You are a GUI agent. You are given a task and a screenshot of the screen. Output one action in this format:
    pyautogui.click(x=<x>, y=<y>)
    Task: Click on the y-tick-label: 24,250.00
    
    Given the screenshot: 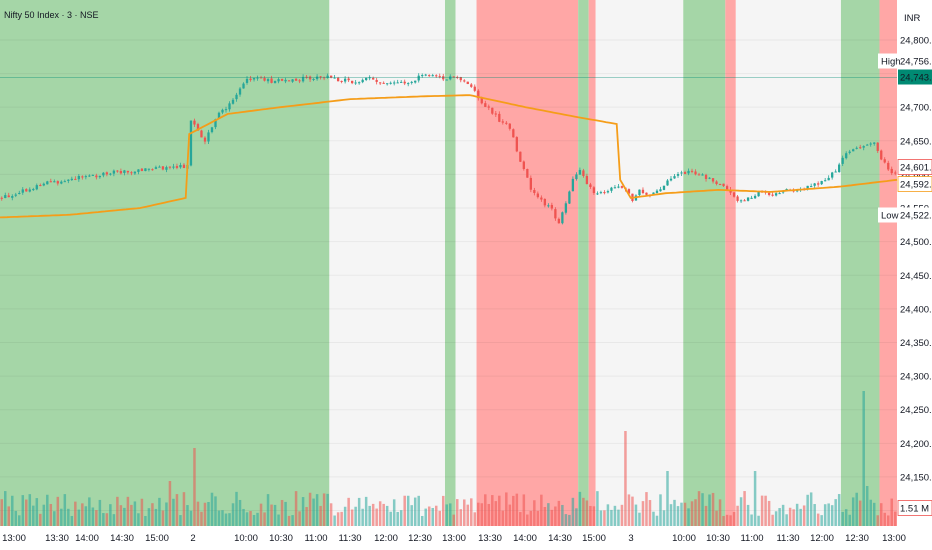 What is the action you would take?
    pyautogui.click(x=916, y=410)
    